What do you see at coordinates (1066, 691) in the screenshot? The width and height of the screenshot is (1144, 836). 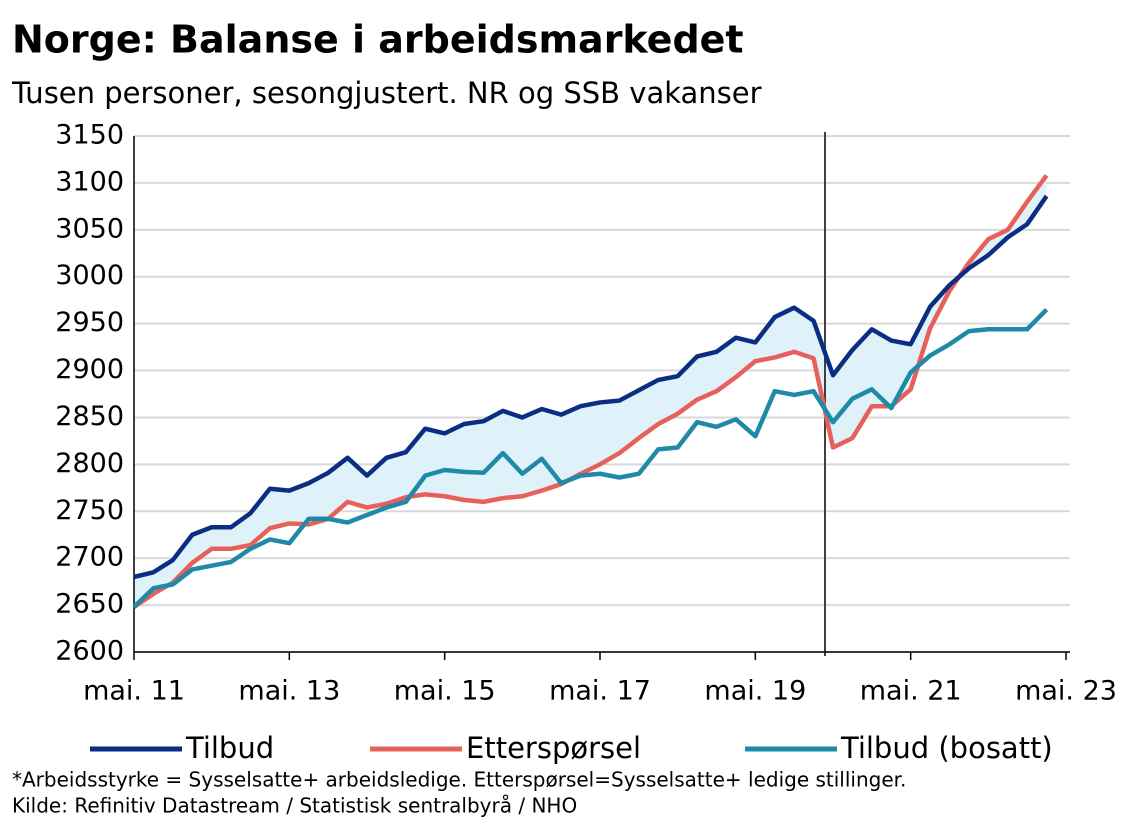 I see `x-tick-label: mai. 23` at bounding box center [1066, 691].